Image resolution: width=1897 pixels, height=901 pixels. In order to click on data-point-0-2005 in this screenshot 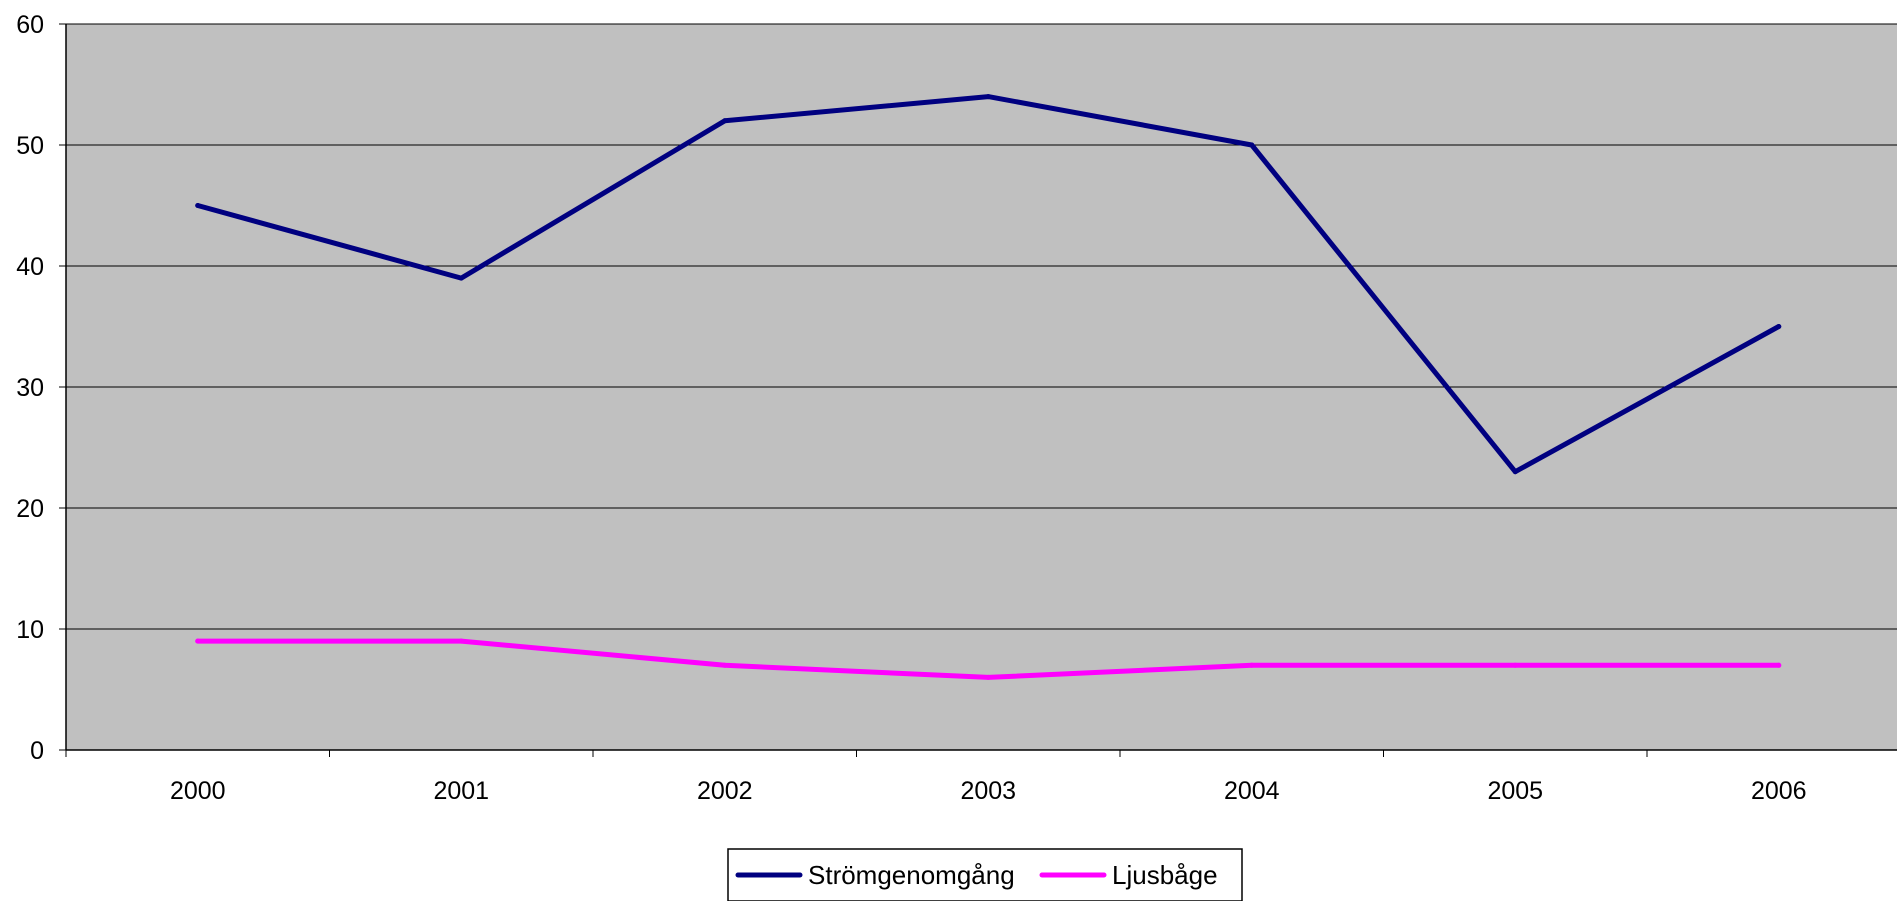, I will do `click(1515, 472)`.